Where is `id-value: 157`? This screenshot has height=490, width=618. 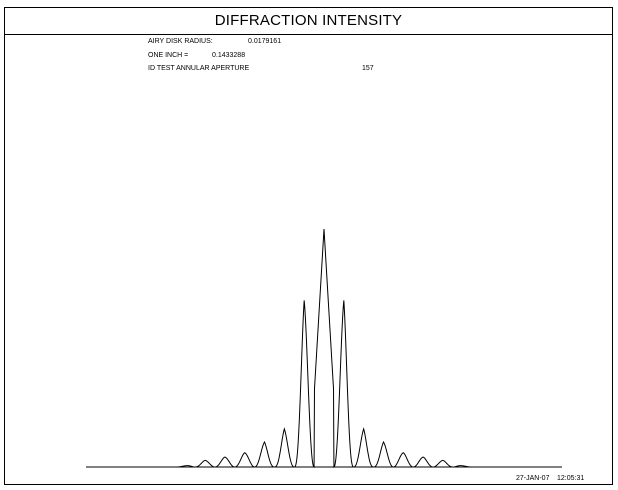
id-value: 157 is located at coordinates (368, 68).